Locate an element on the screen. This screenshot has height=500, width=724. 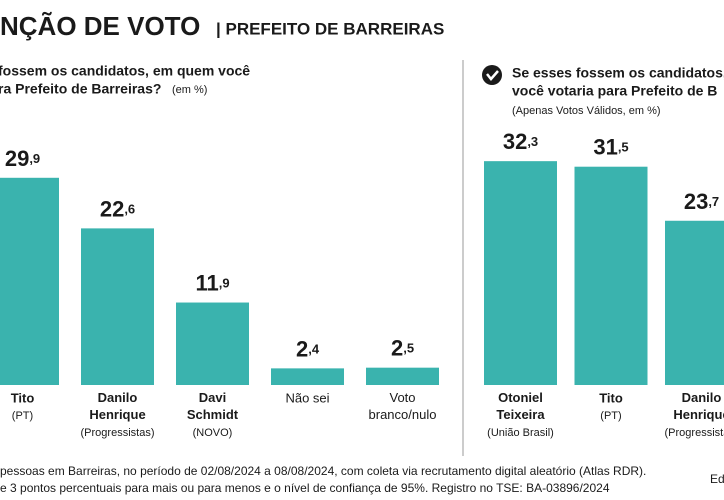
value-label: 22,6 is located at coordinates (117, 208).